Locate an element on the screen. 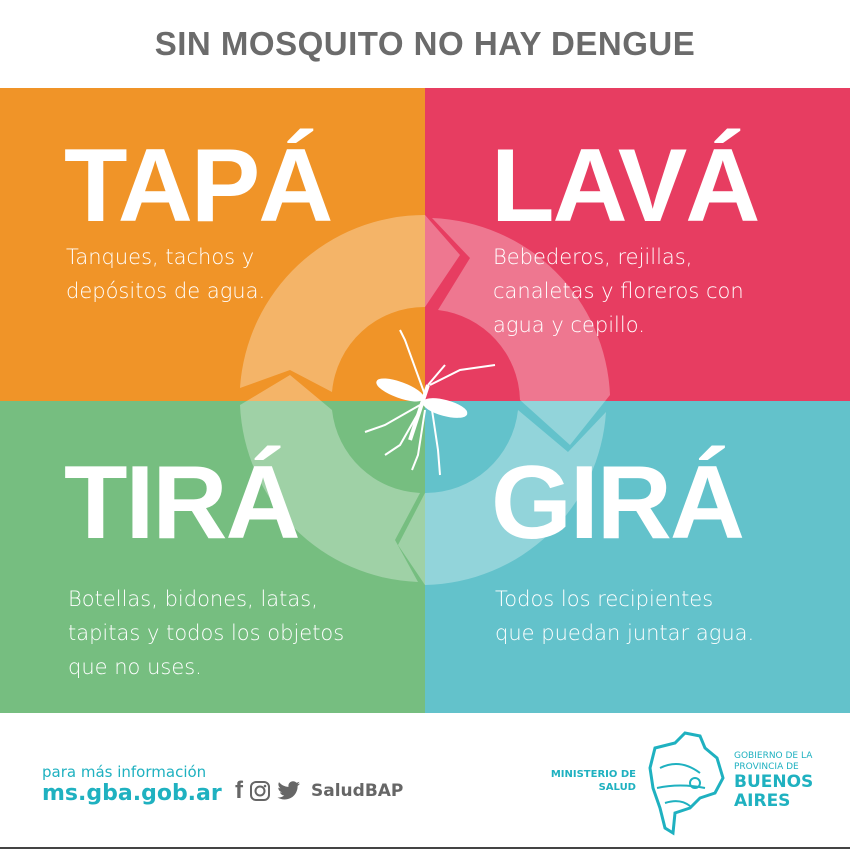 The height and width of the screenshot is (849, 850). website-link: ms.gba.gob.ar is located at coordinates (132, 793).